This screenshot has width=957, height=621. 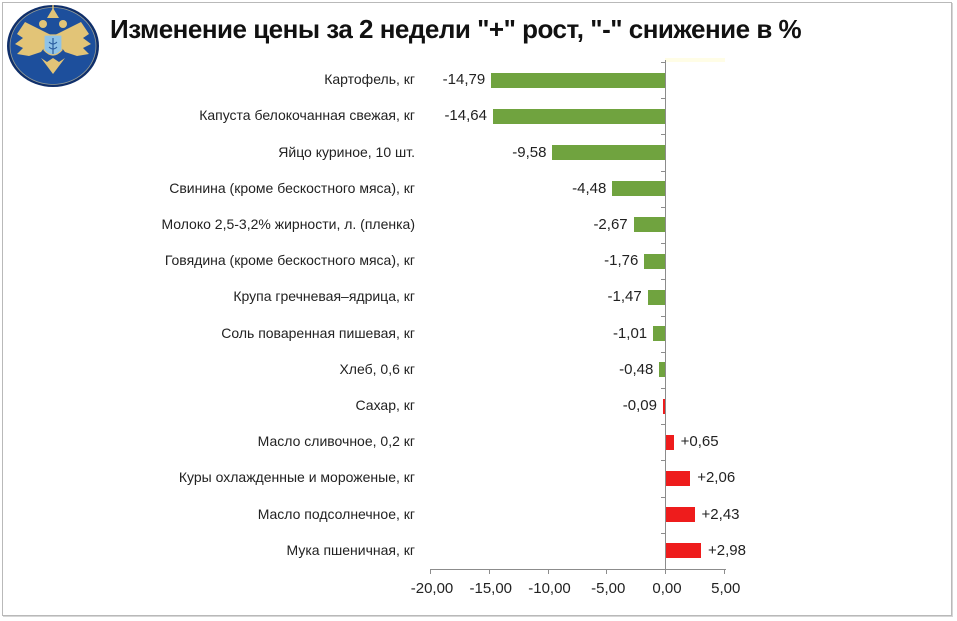 I want to click on value-label: -2,67, so click(x=610, y=224).